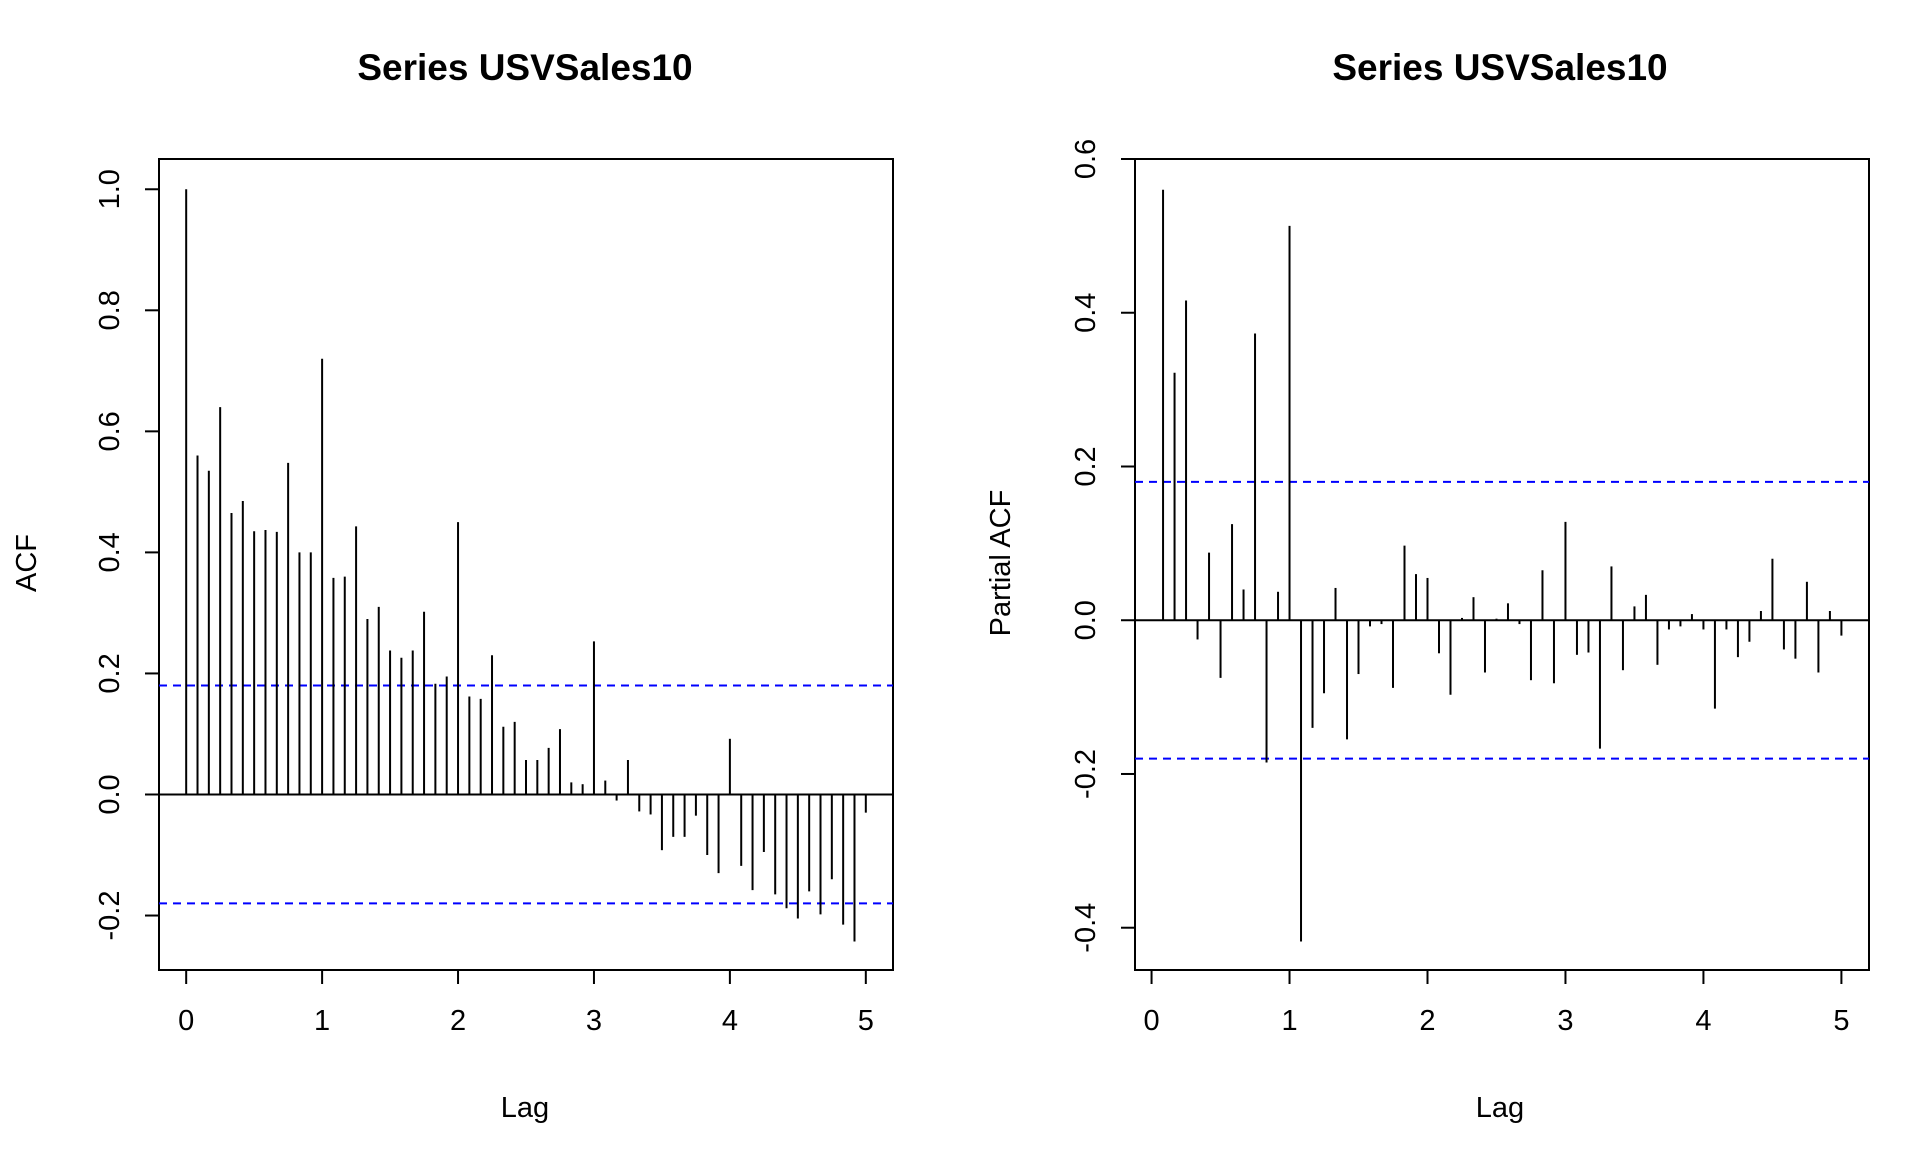  Describe the element at coordinates (1086, 313) in the screenshot. I see `pacf-y-tick-label: 0.4` at that location.